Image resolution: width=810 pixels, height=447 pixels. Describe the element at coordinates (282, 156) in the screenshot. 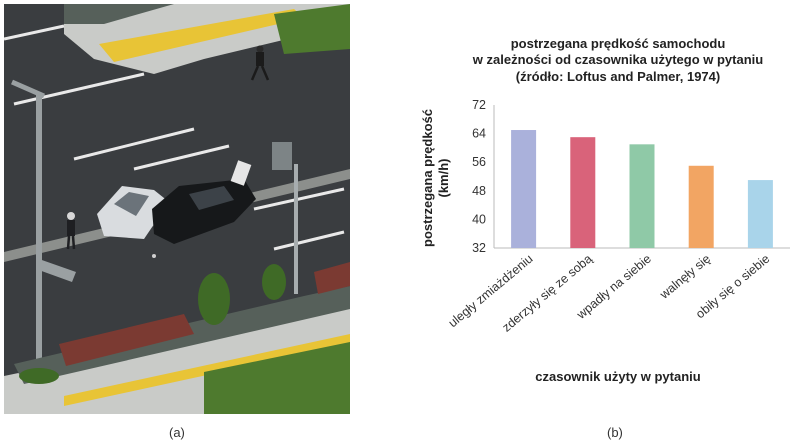

I see `street-sign` at that location.